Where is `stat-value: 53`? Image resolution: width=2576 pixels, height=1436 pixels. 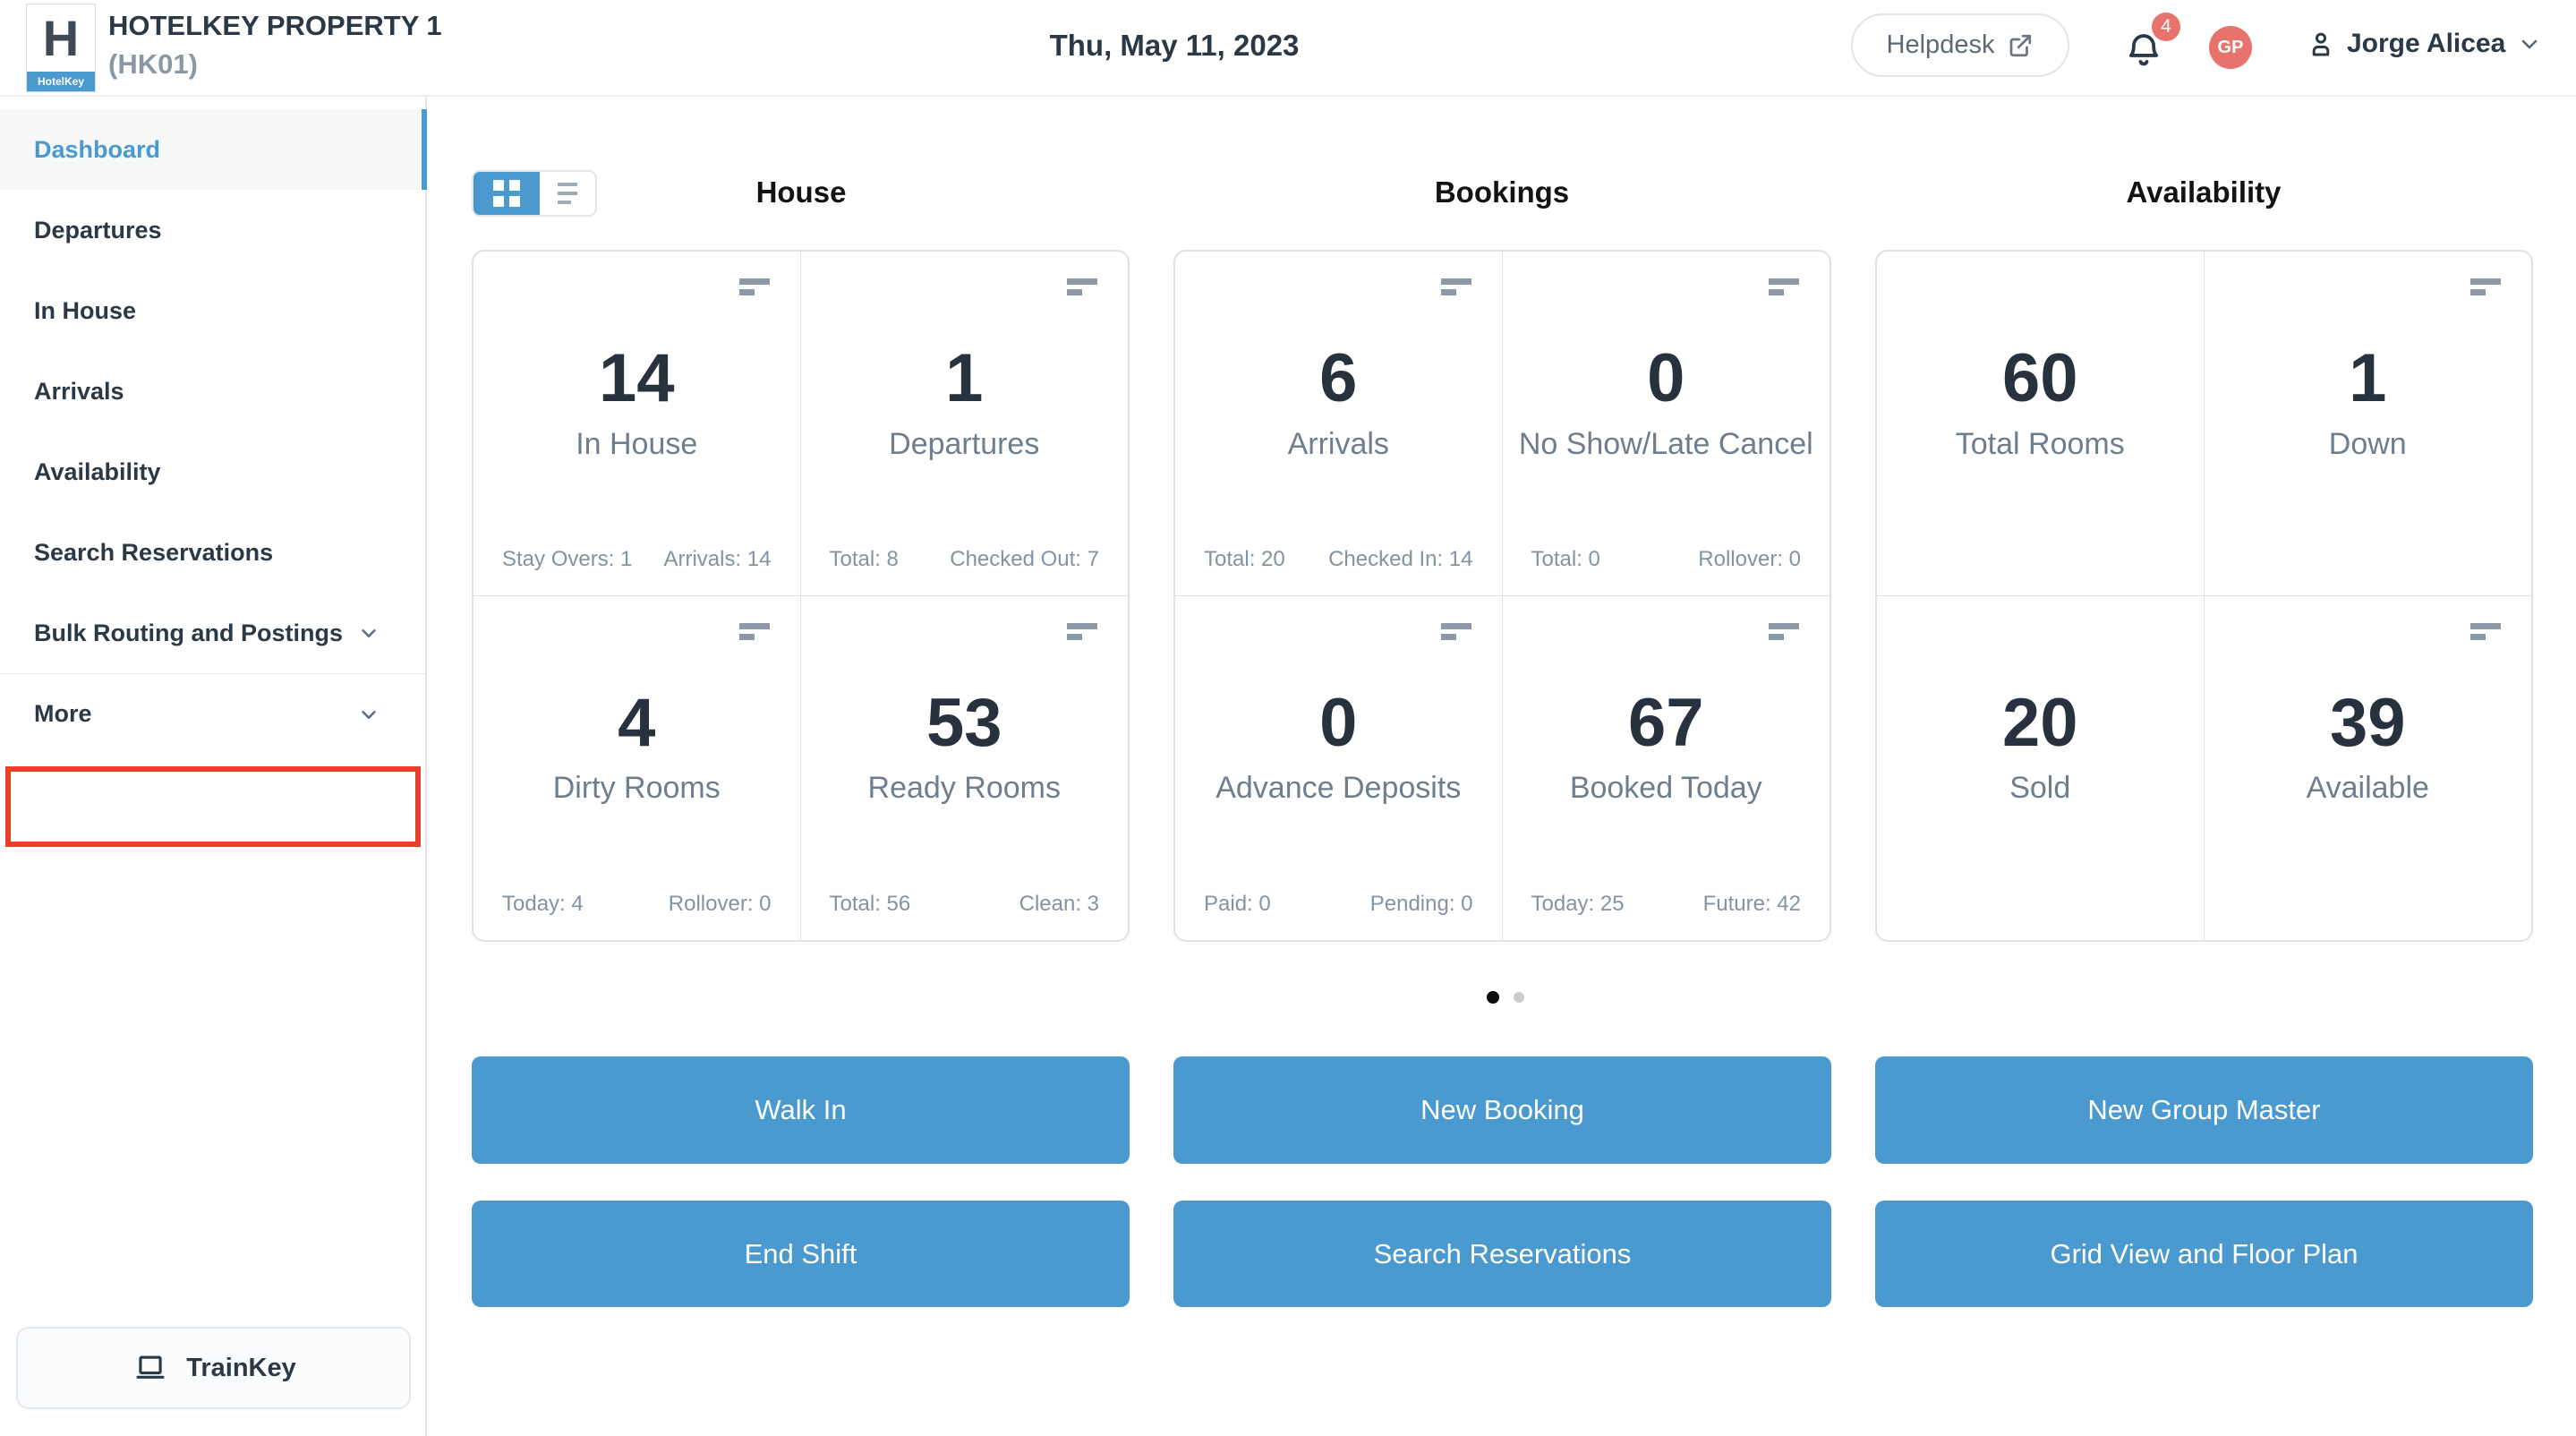 stat-value: 53 is located at coordinates (963, 722).